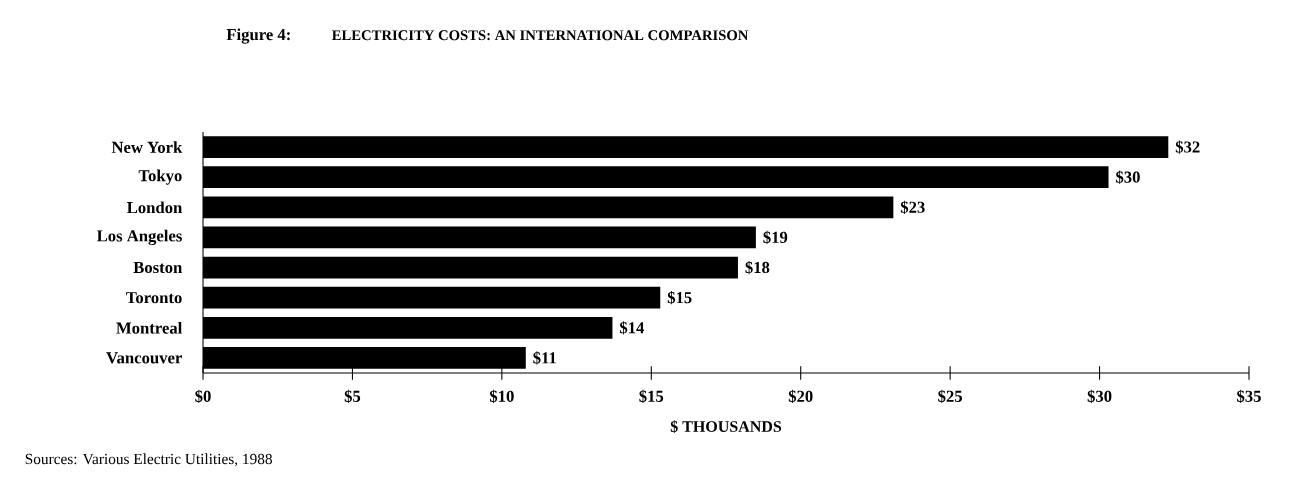  What do you see at coordinates (1249, 396) in the screenshot?
I see `x-tick-label: $35` at bounding box center [1249, 396].